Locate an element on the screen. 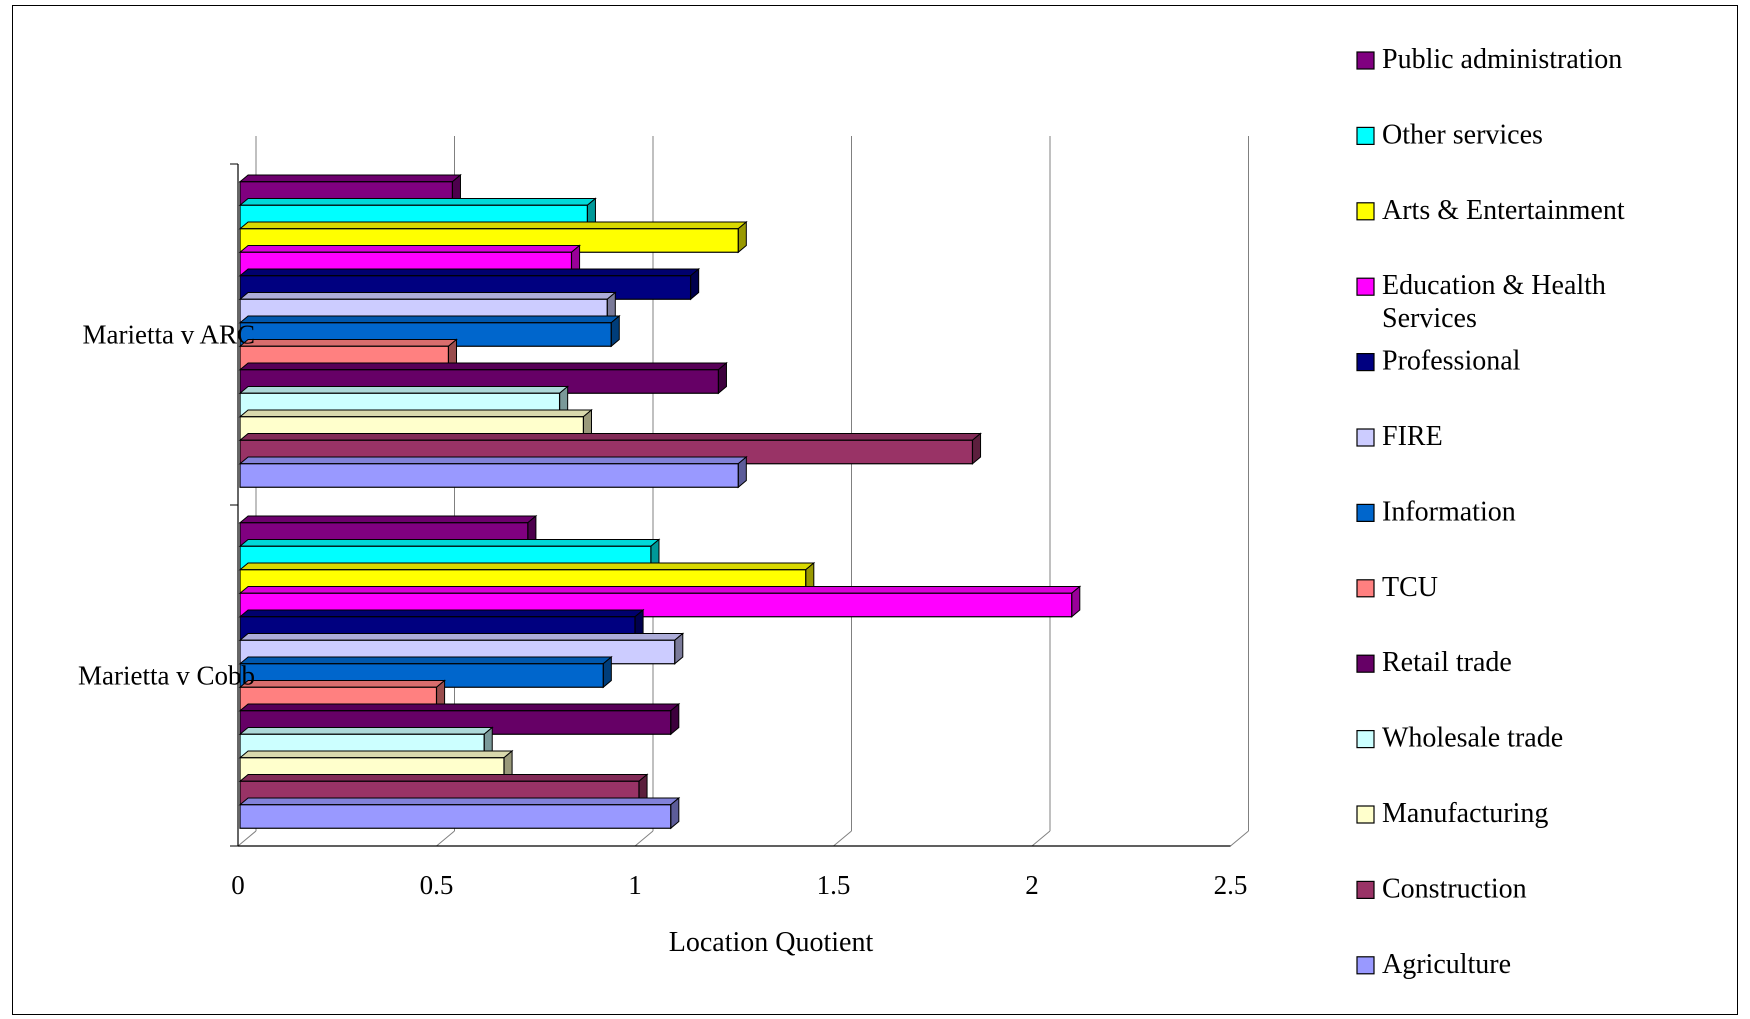 This screenshot has width=1750, height=1019. legend-label: Information is located at coordinates (1449, 511).